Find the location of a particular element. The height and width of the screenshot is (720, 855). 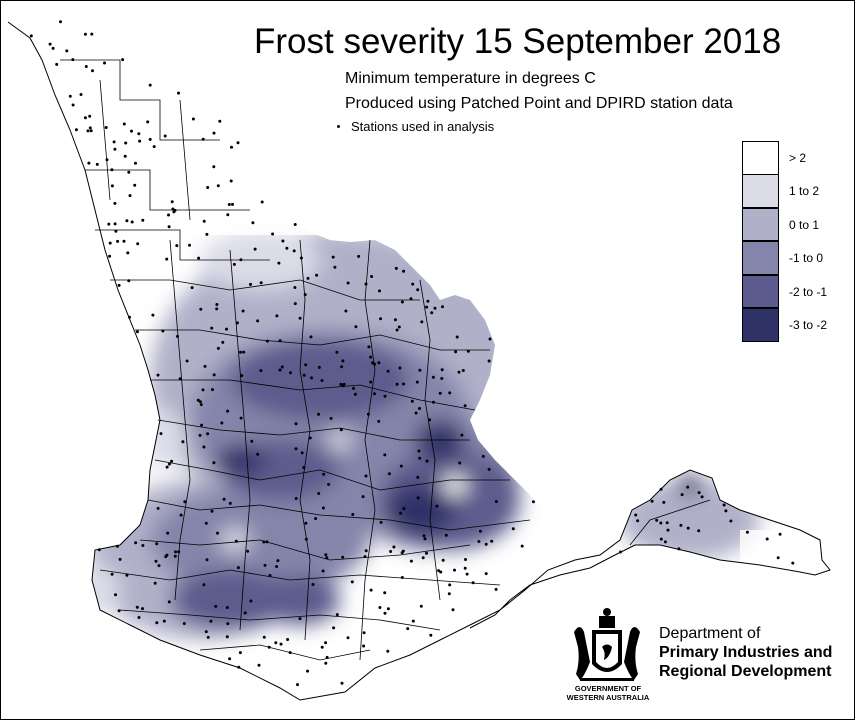

legend-label: -3 to -2 is located at coordinates (808, 325).